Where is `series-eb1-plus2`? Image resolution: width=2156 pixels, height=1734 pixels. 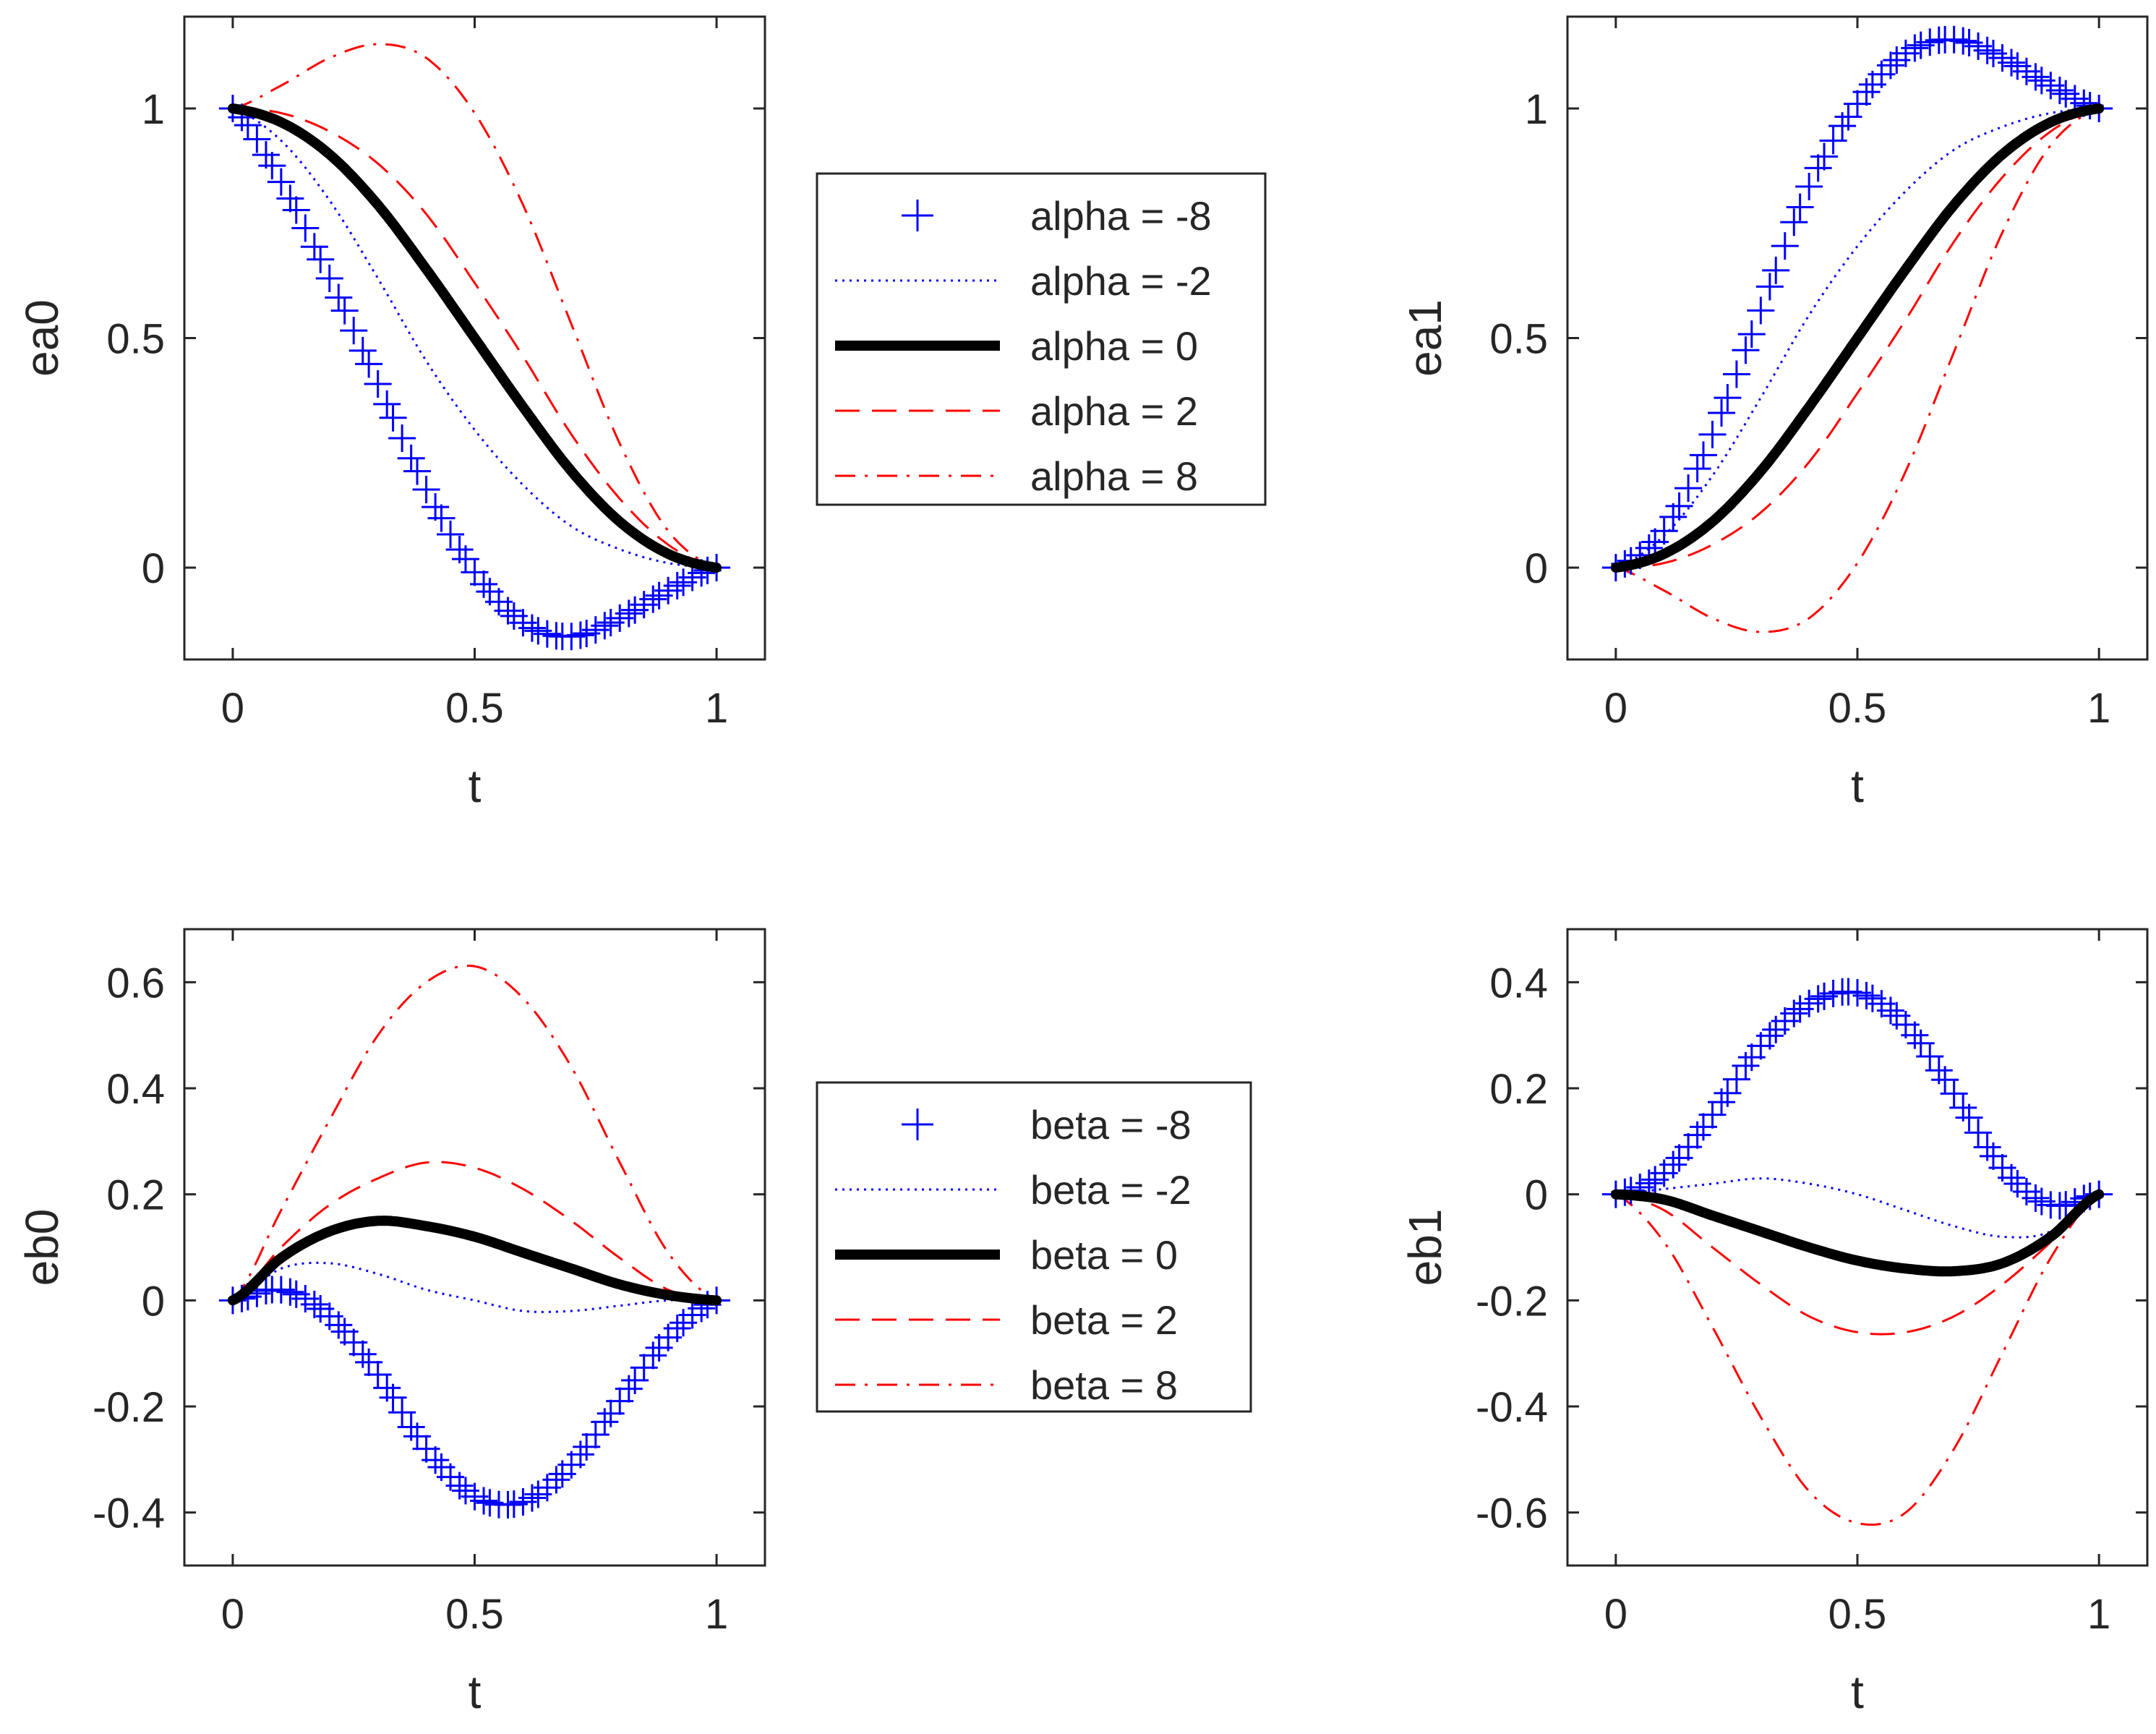
series-eb1-plus2 is located at coordinates (1857, 1264).